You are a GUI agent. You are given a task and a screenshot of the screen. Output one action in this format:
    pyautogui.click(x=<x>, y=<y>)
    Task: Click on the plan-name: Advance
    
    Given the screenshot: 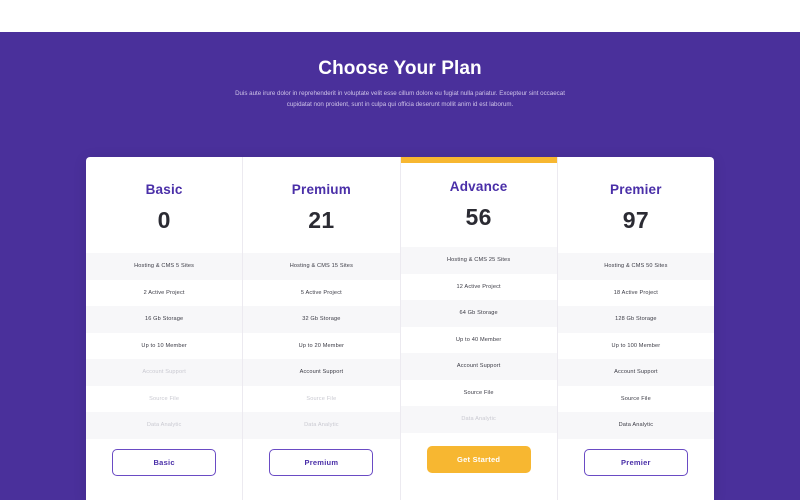 What is the action you would take?
    pyautogui.click(x=478, y=186)
    